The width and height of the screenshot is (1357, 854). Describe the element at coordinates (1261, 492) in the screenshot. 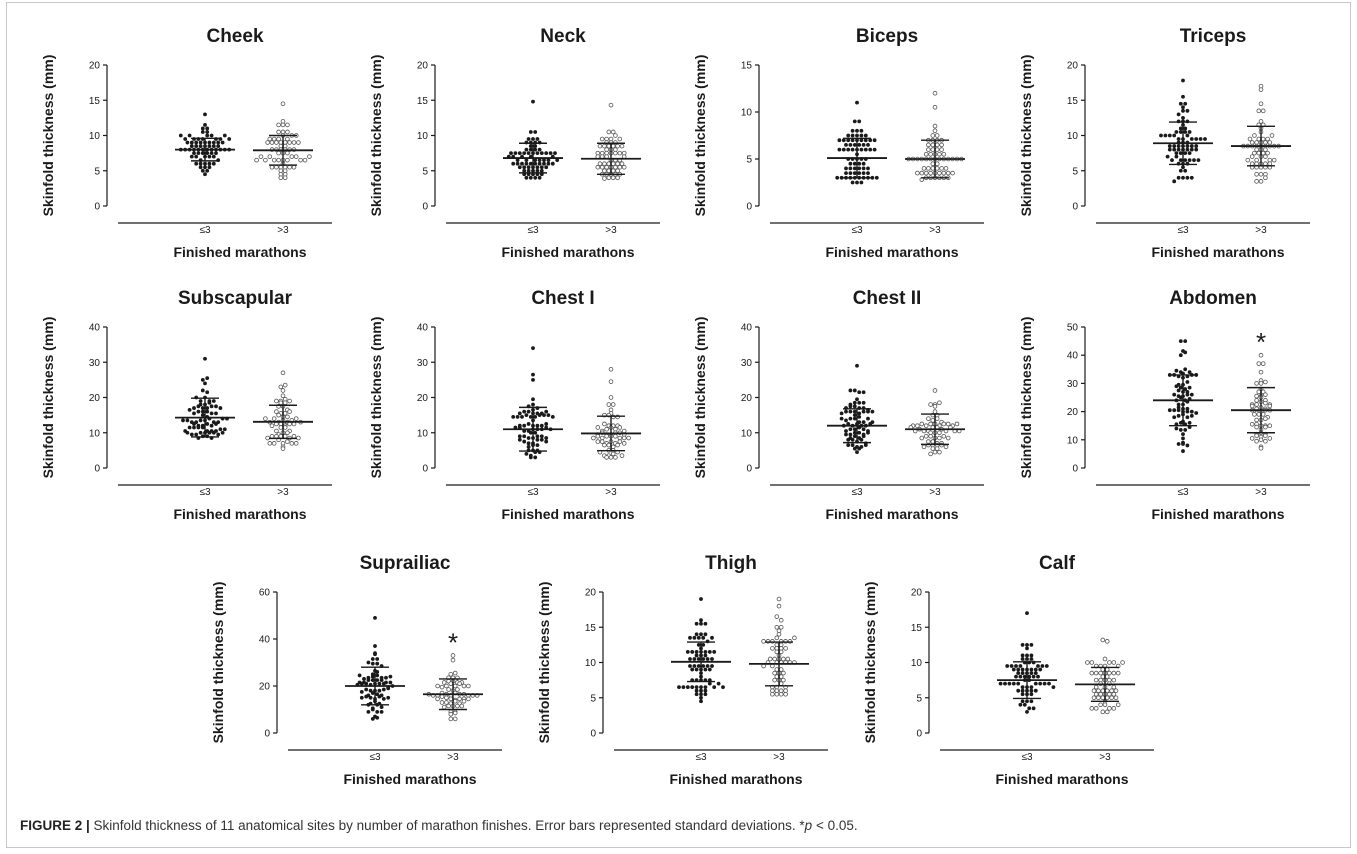

I see `x-tick-label: >3` at that location.